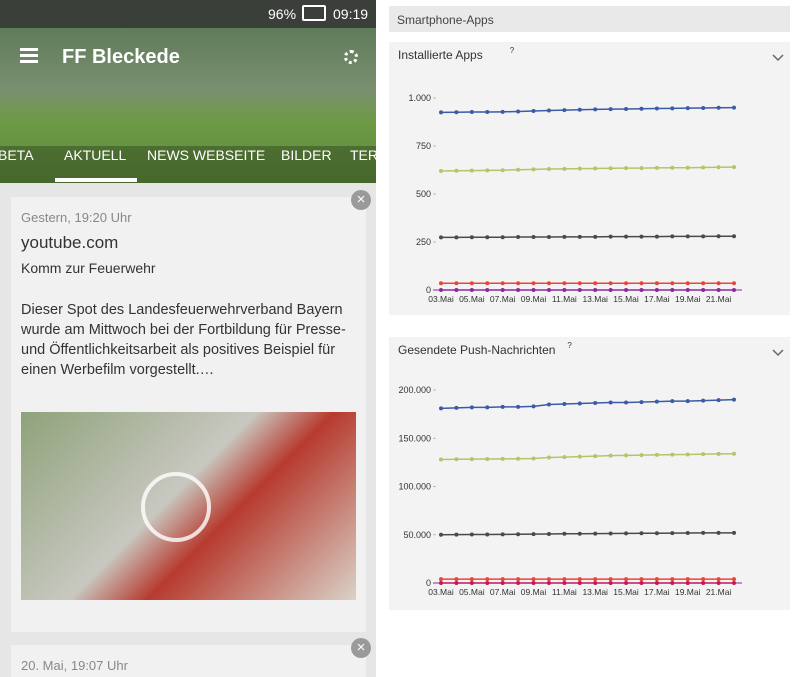 The image size is (800, 677). Describe the element at coordinates (363, 155) in the screenshot. I see `tab: TER` at that location.